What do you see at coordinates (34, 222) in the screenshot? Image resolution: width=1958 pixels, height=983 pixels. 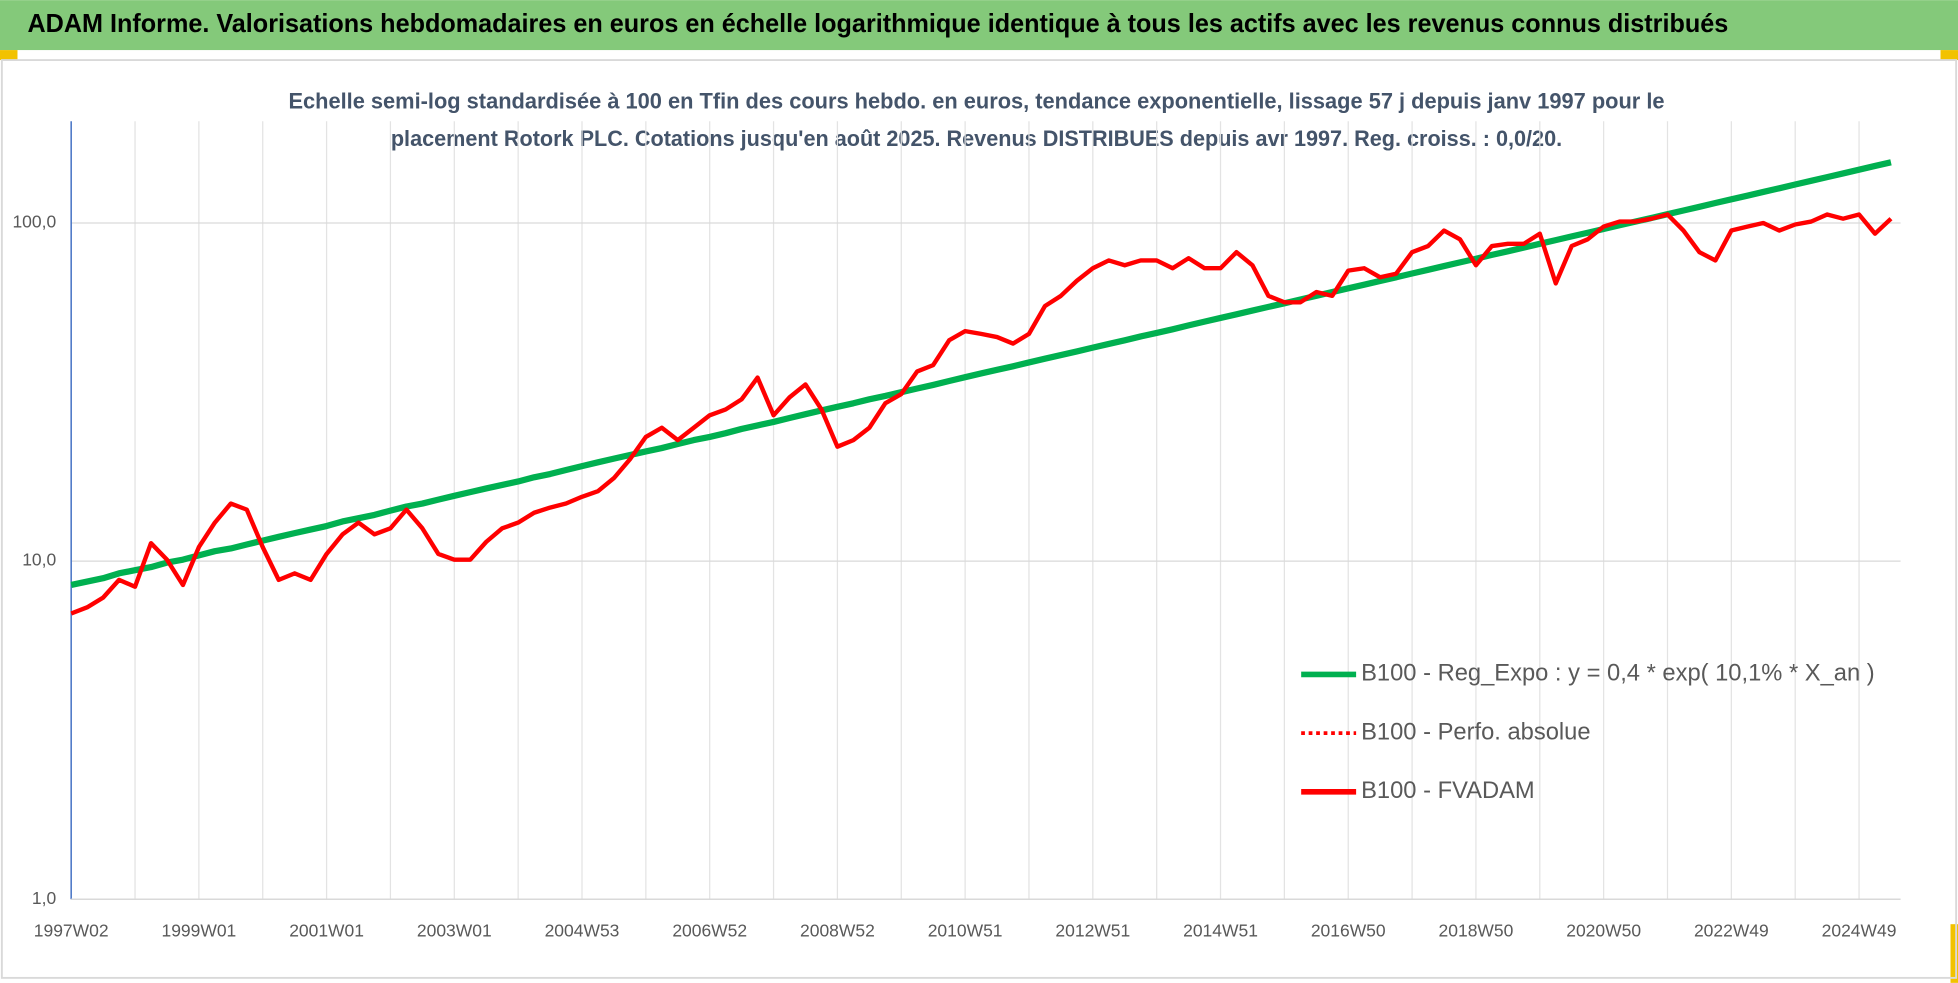 I see `y-tick-label: 100,0` at bounding box center [34, 222].